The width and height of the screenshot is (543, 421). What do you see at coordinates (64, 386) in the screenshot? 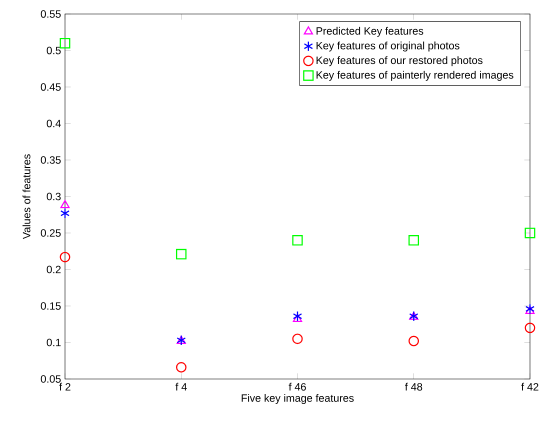
I see `x-tick-label: f 2` at bounding box center [64, 386].